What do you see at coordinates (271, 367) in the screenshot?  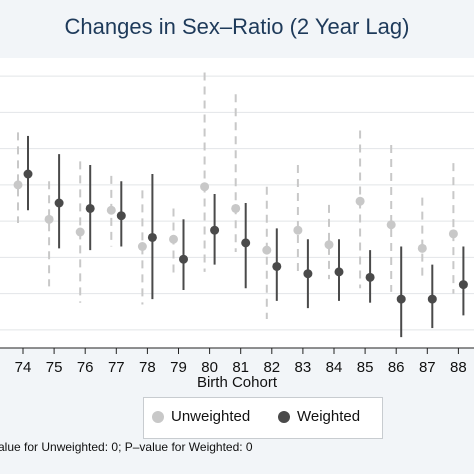 I see `x-tick-label: 82` at bounding box center [271, 367].